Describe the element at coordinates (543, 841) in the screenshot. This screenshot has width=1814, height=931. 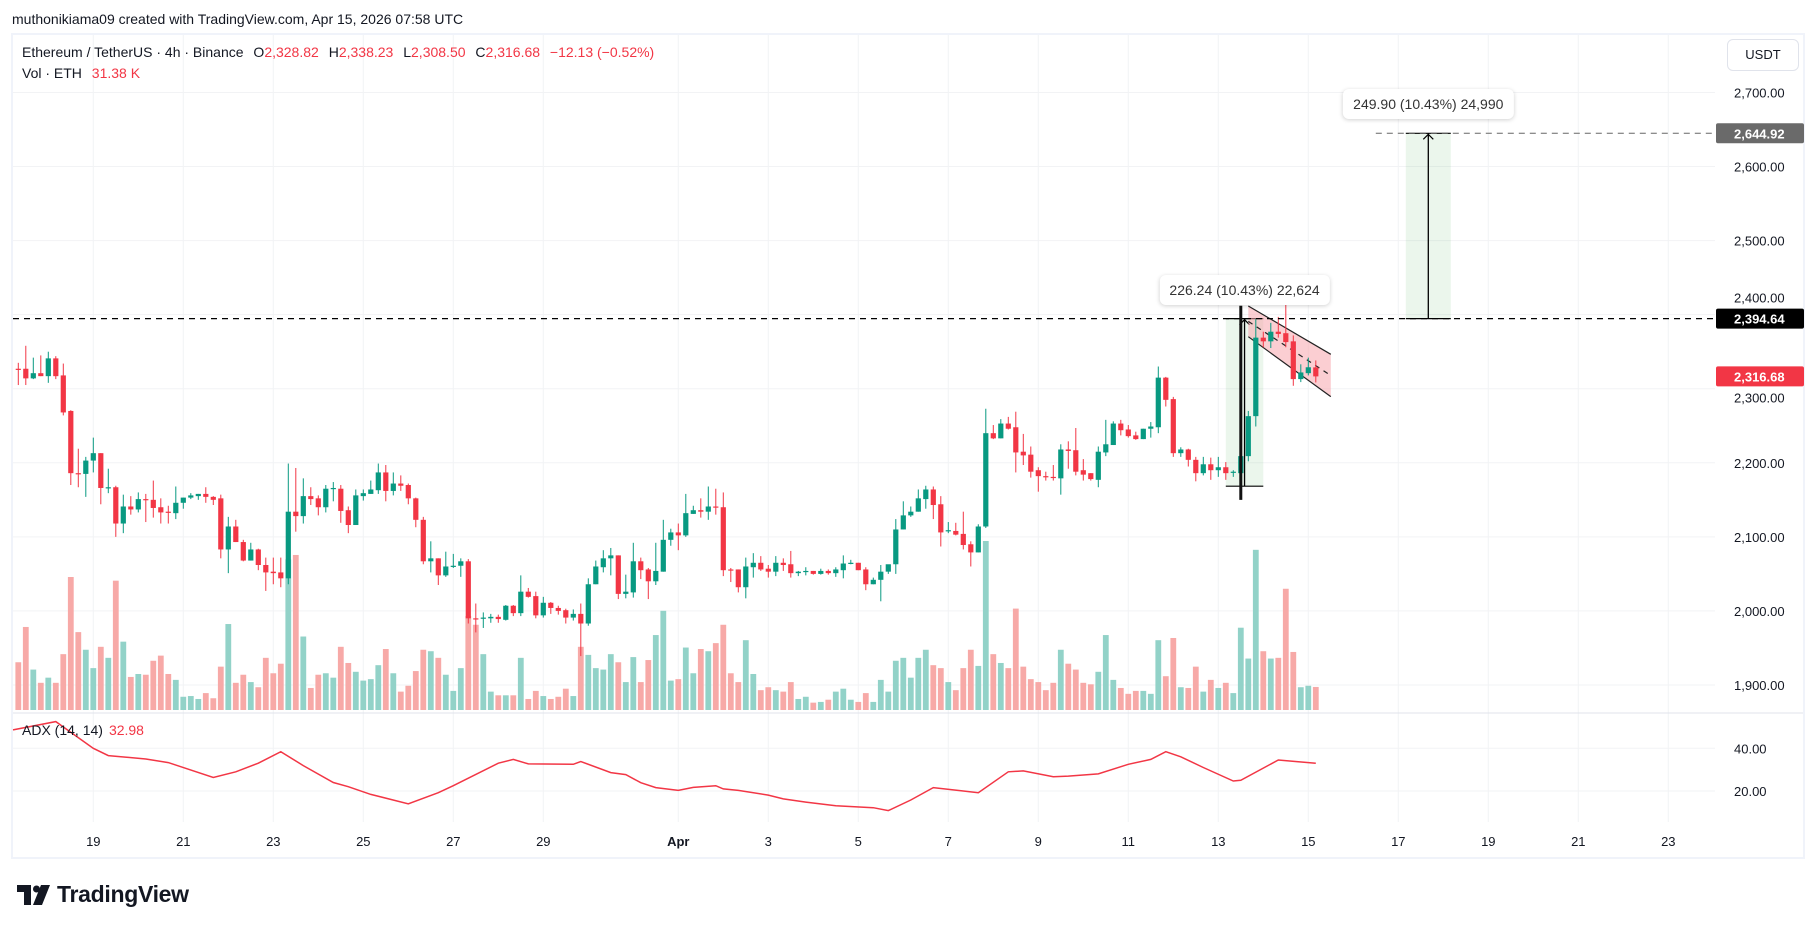
I see `time-tick-label: 29` at that location.